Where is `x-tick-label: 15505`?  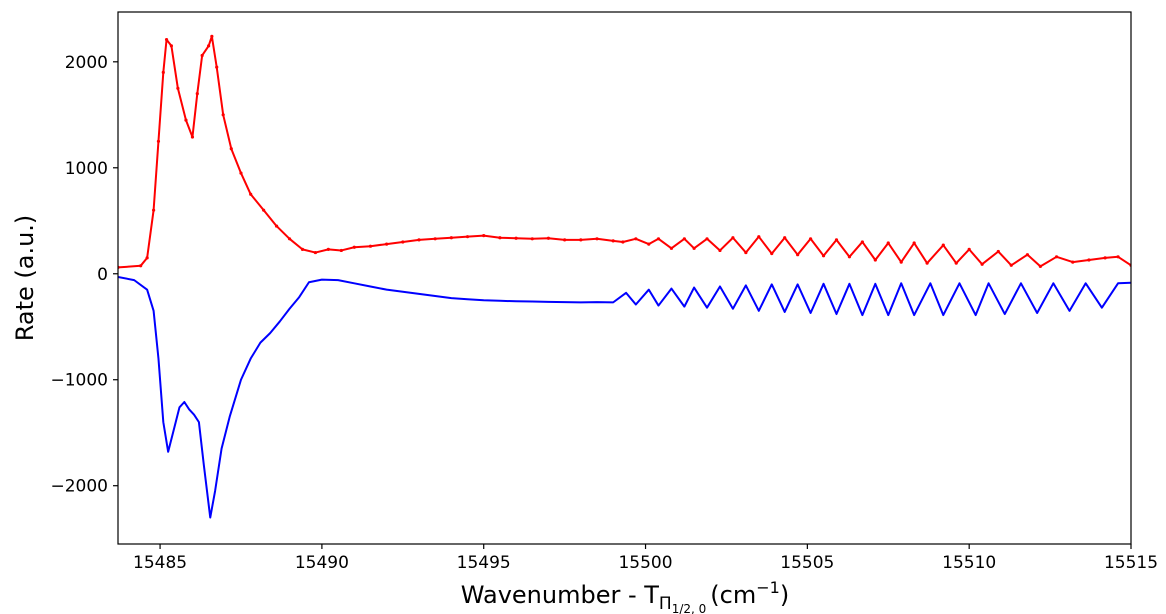
x-tick-label: 15505 is located at coordinates (807, 563).